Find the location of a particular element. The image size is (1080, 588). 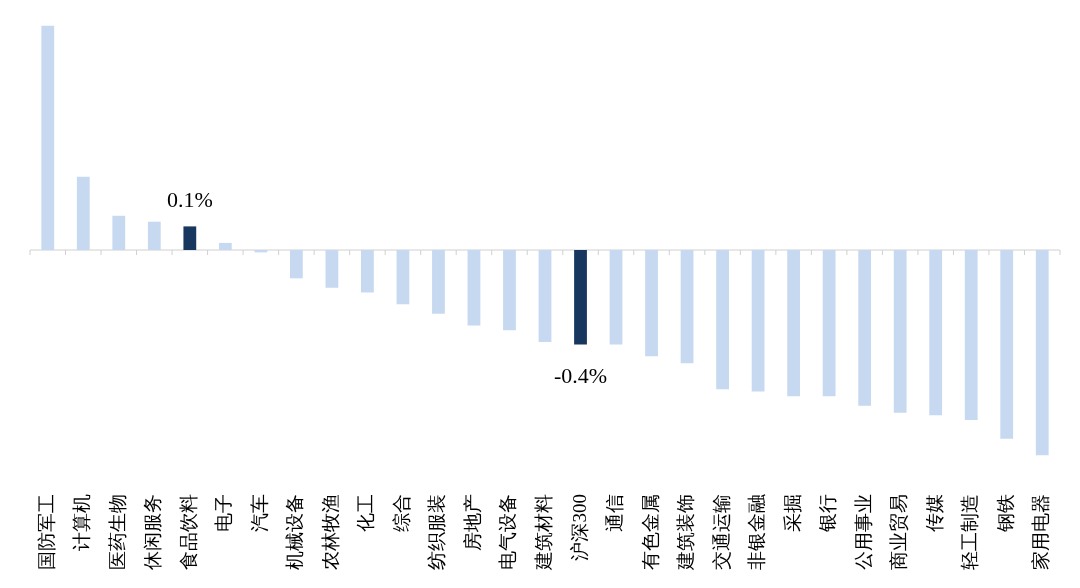

data-label: -0.4% is located at coordinates (580, 376).